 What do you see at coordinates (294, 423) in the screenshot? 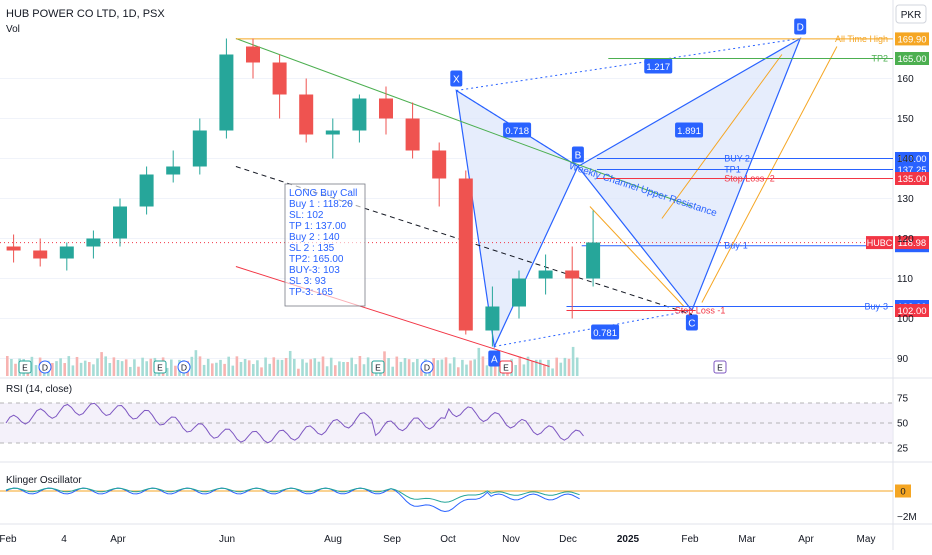
I see `rsi-line` at bounding box center [294, 423].